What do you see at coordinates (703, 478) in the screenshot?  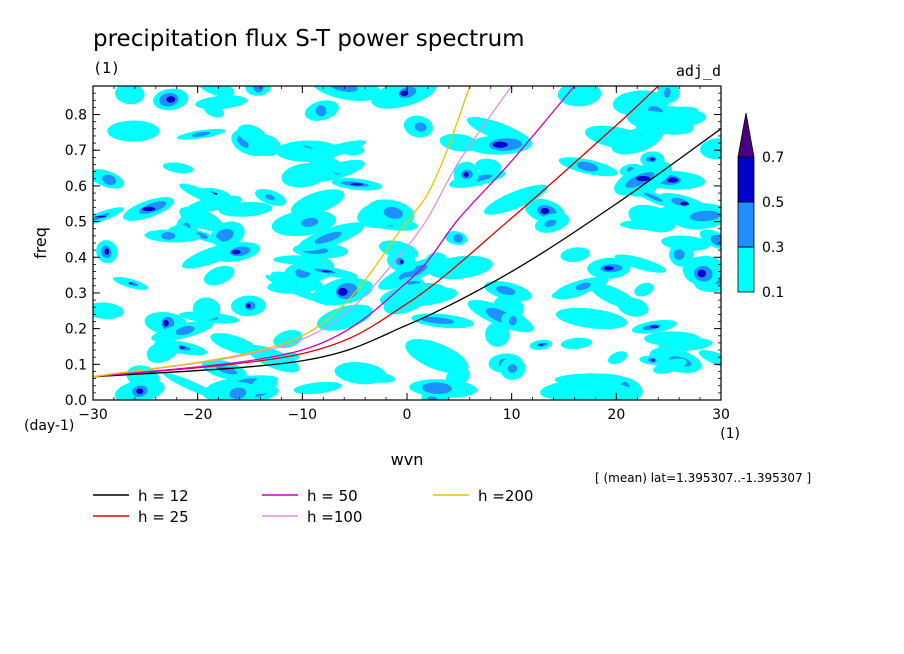 I see `mean-lat-note: [ (mean) lat=1.395307..-1.395307 ]` at bounding box center [703, 478].